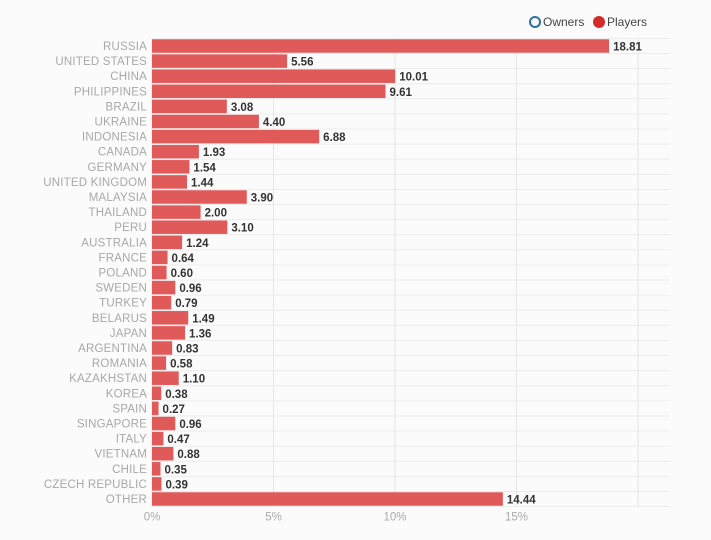 Image resolution: width=711 pixels, height=540 pixels. I want to click on category-label: RUSSIA, so click(125, 47).